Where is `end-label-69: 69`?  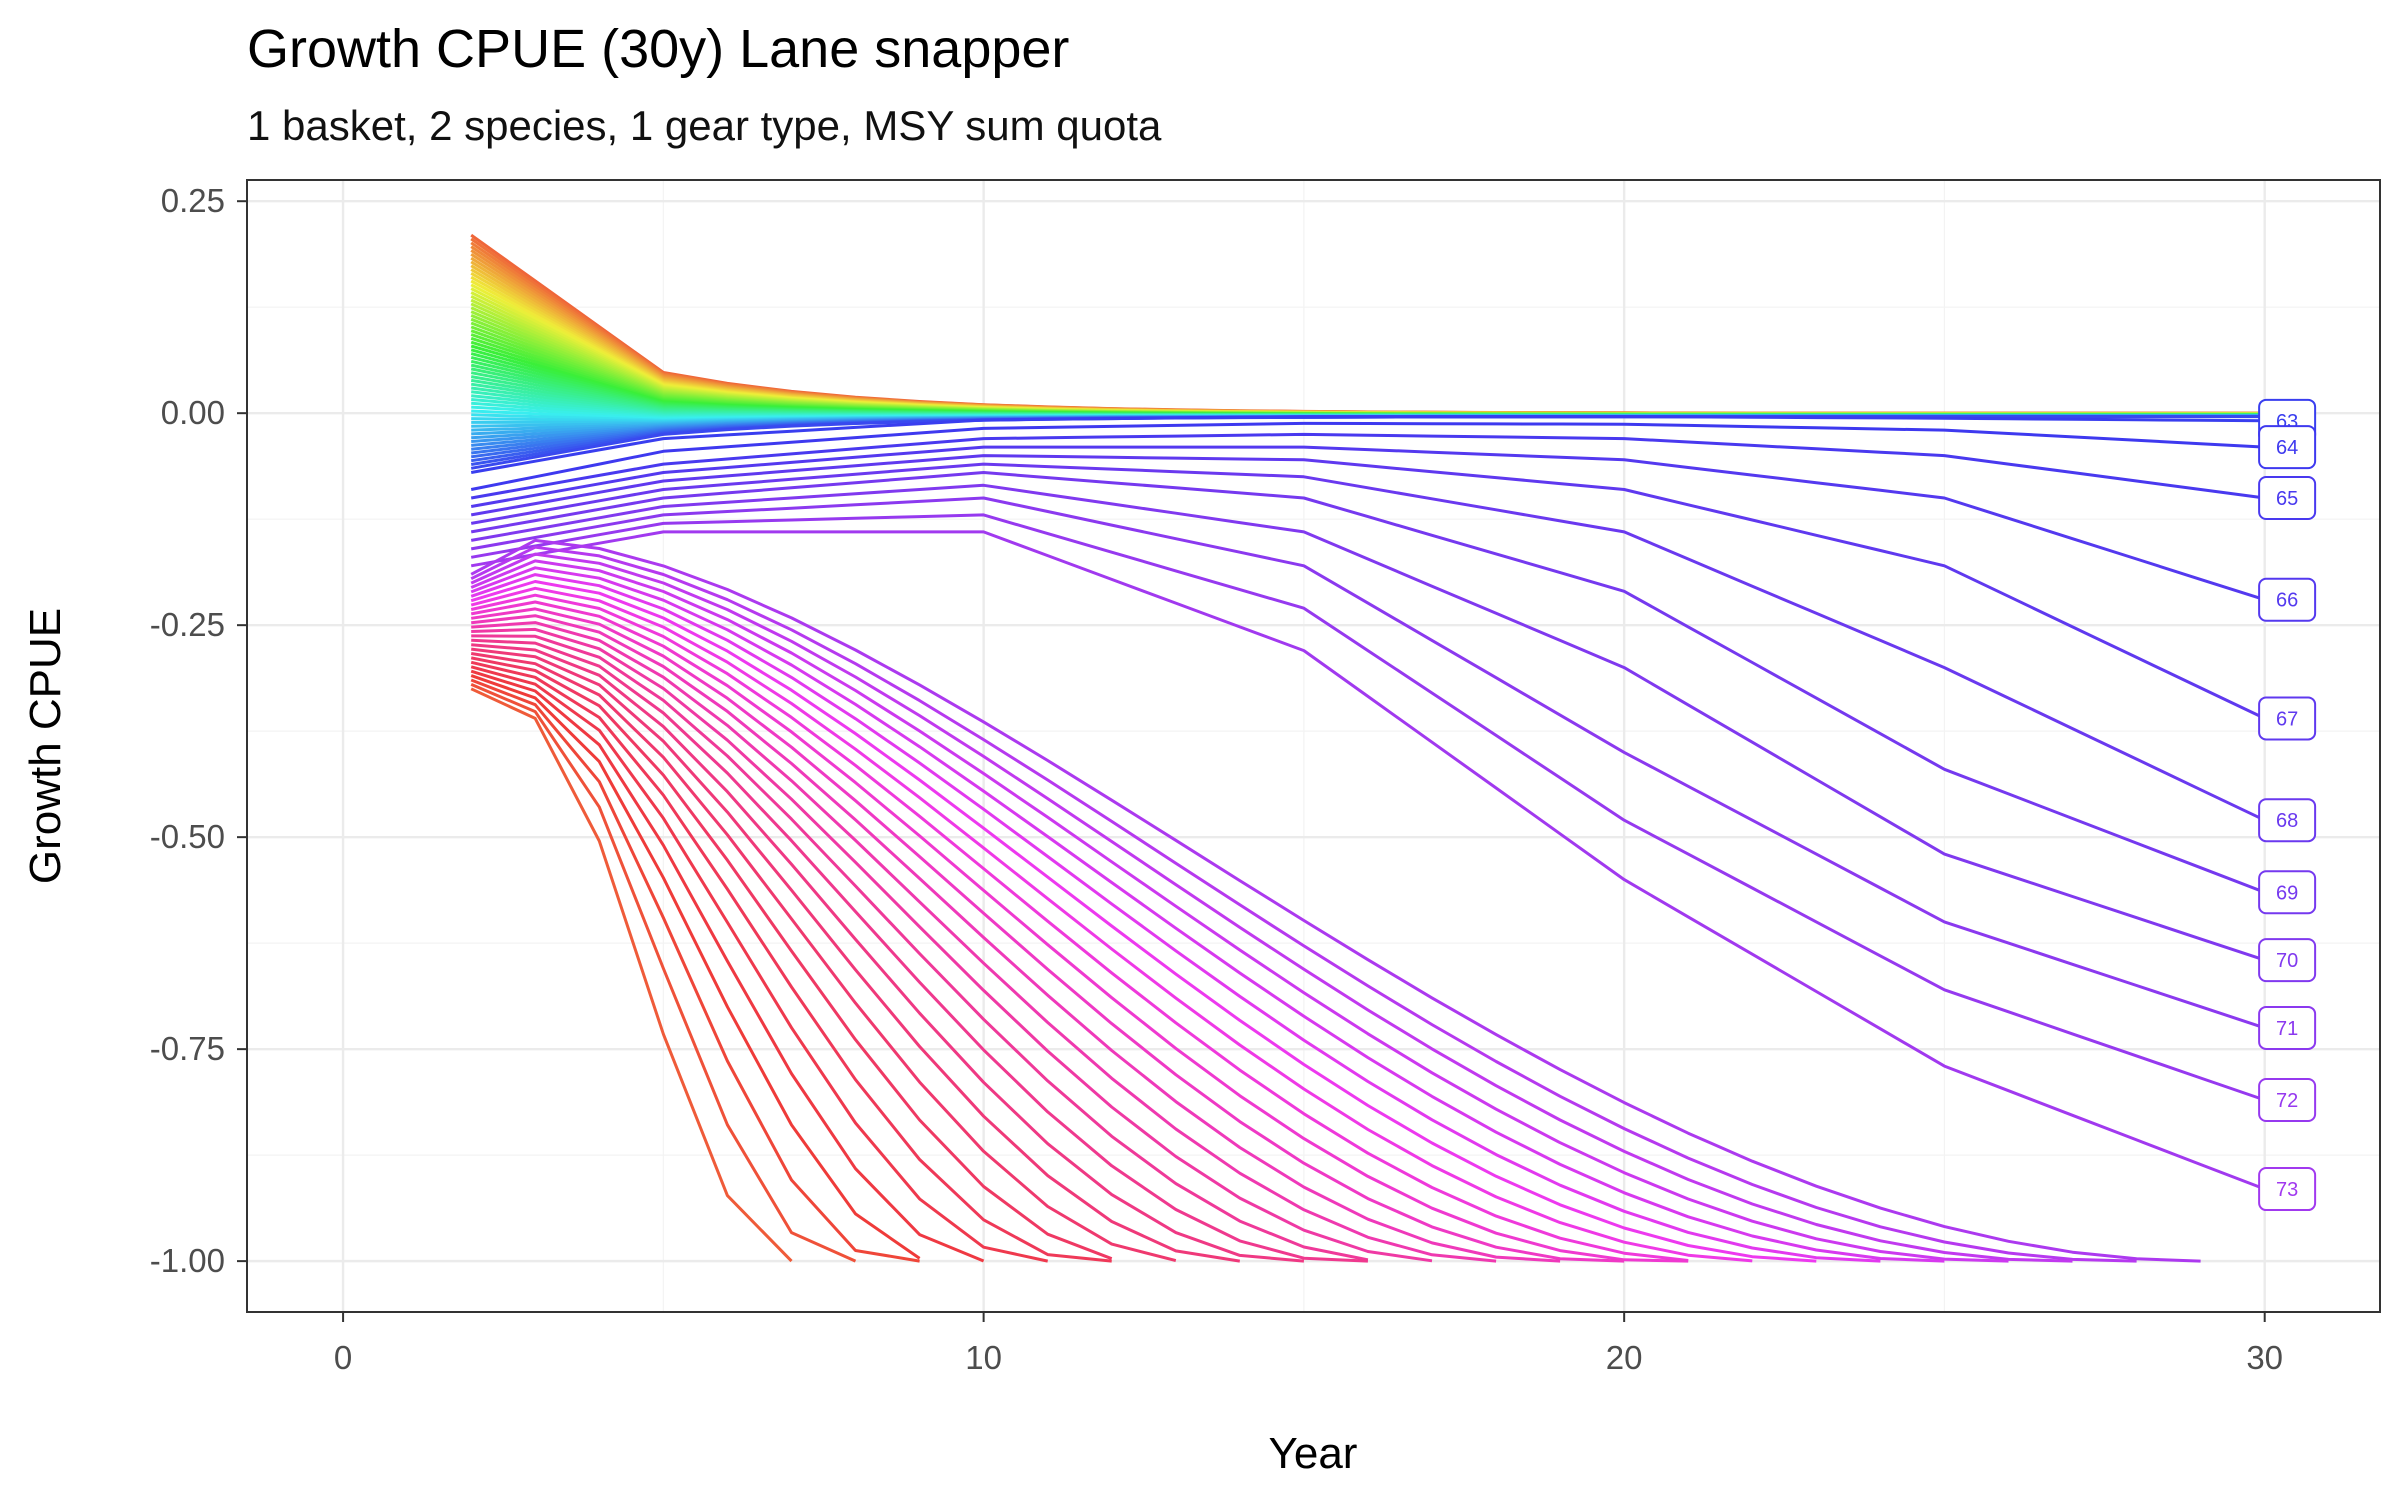
end-label-69: 69 is located at coordinates (2287, 892).